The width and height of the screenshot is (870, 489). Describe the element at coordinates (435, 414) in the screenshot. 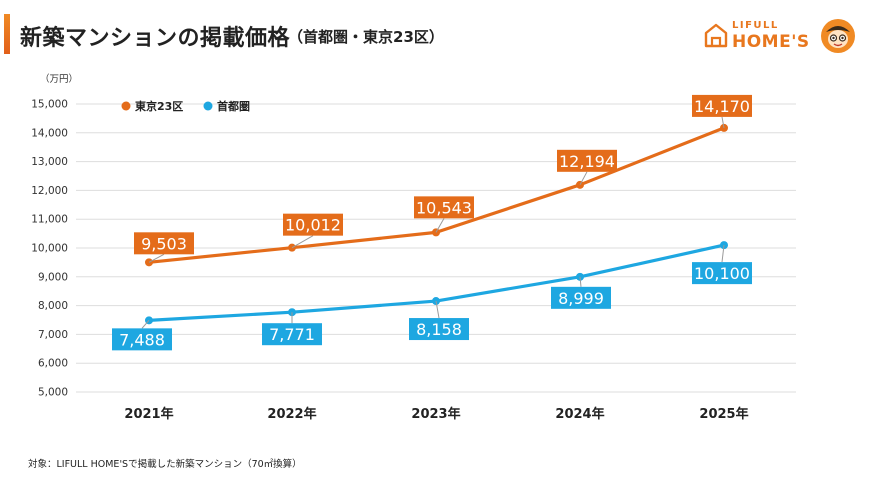

I see `x-tick-label: 2023年` at that location.